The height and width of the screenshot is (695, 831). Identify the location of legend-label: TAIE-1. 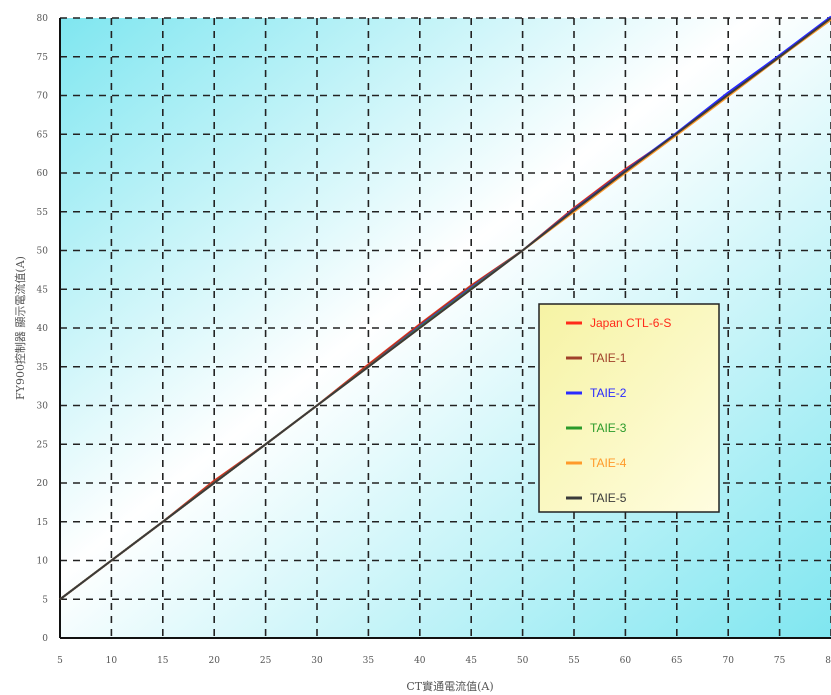
(608, 358).